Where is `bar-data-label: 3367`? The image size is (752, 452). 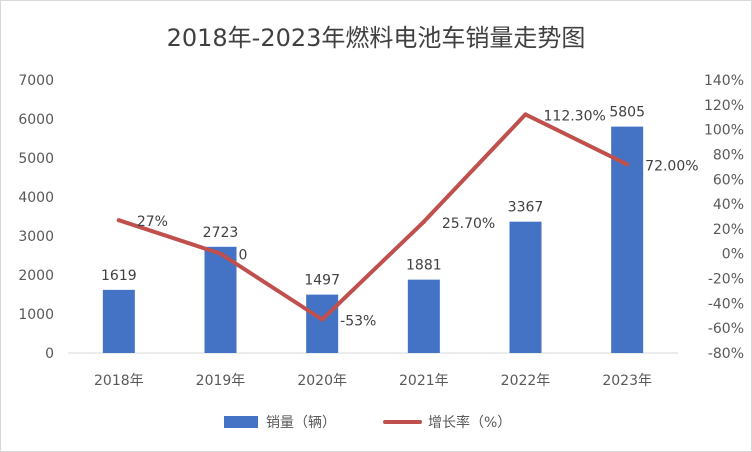
bar-data-label: 3367 is located at coordinates (526, 208).